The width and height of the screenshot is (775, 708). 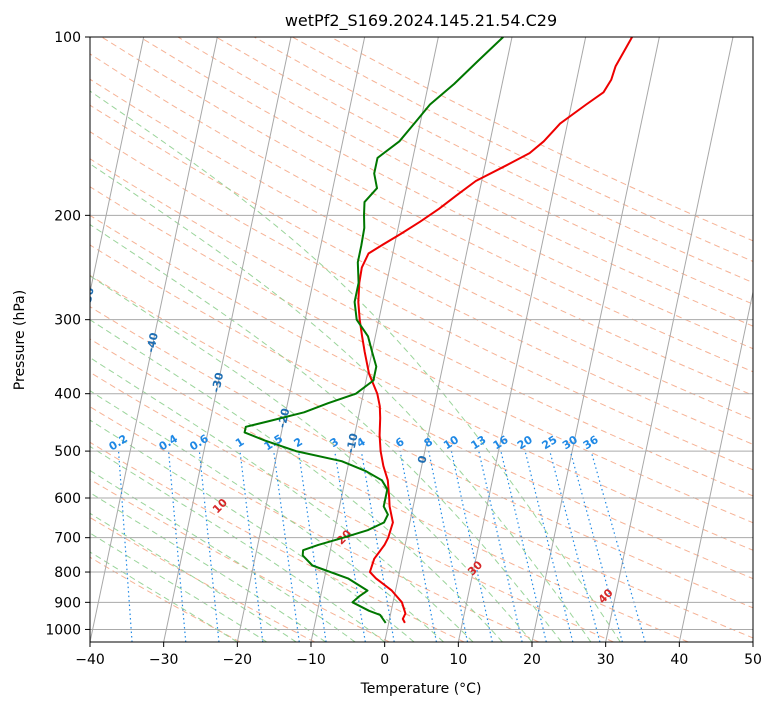 What do you see at coordinates (352, 443) in the screenshot?
I see `isotherm-label: -10` at bounding box center [352, 443].